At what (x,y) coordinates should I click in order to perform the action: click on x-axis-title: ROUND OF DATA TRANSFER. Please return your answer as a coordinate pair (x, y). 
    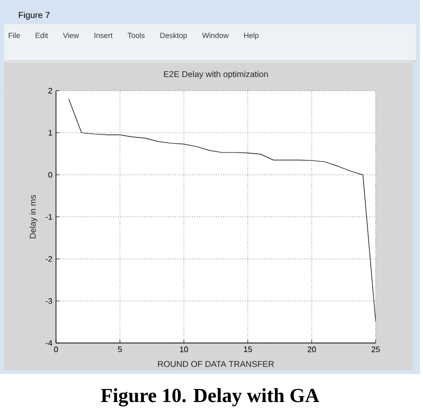
    Looking at the image, I should click on (216, 364).